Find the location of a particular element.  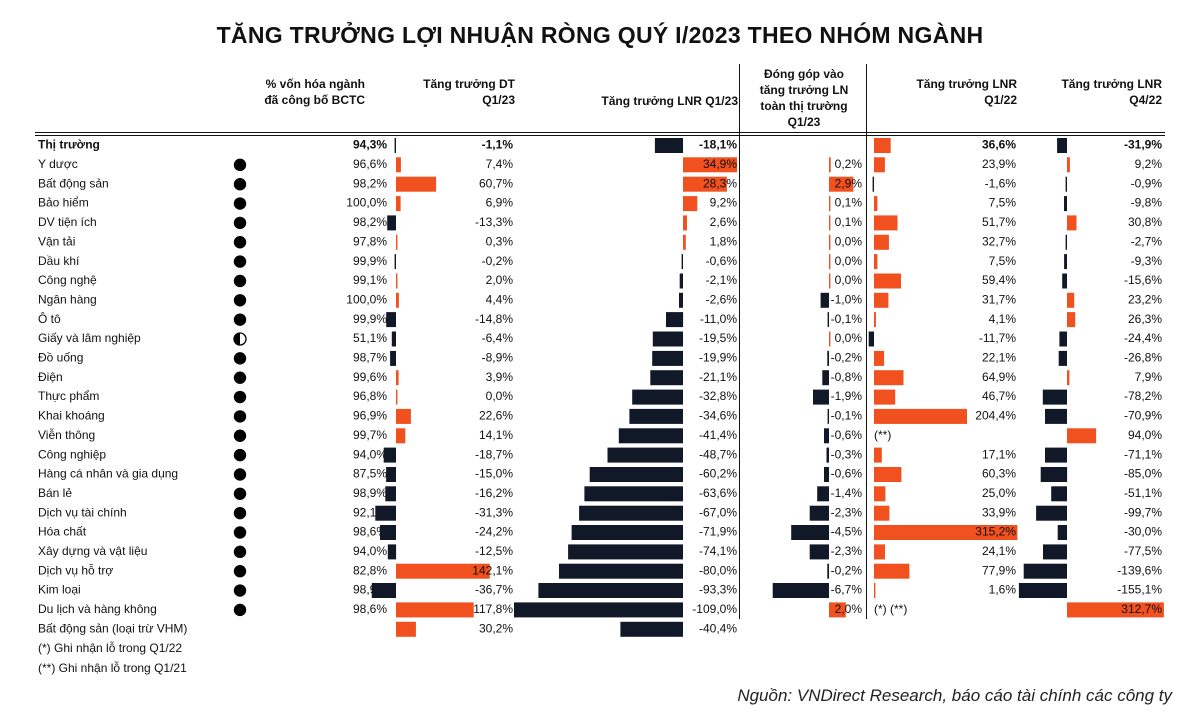

q122-value: 7,5% is located at coordinates (1003, 261).